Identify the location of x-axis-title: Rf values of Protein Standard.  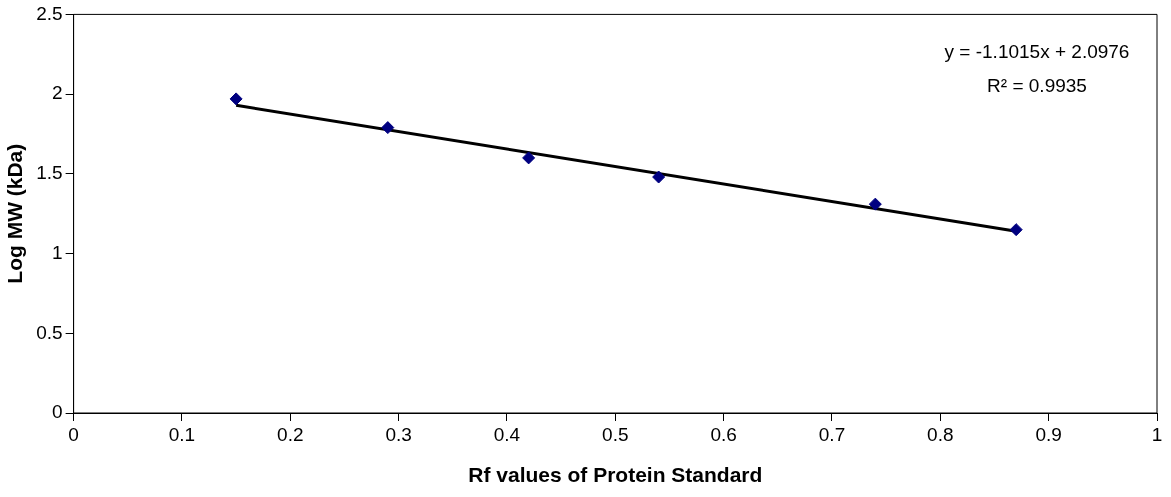
(615, 475).